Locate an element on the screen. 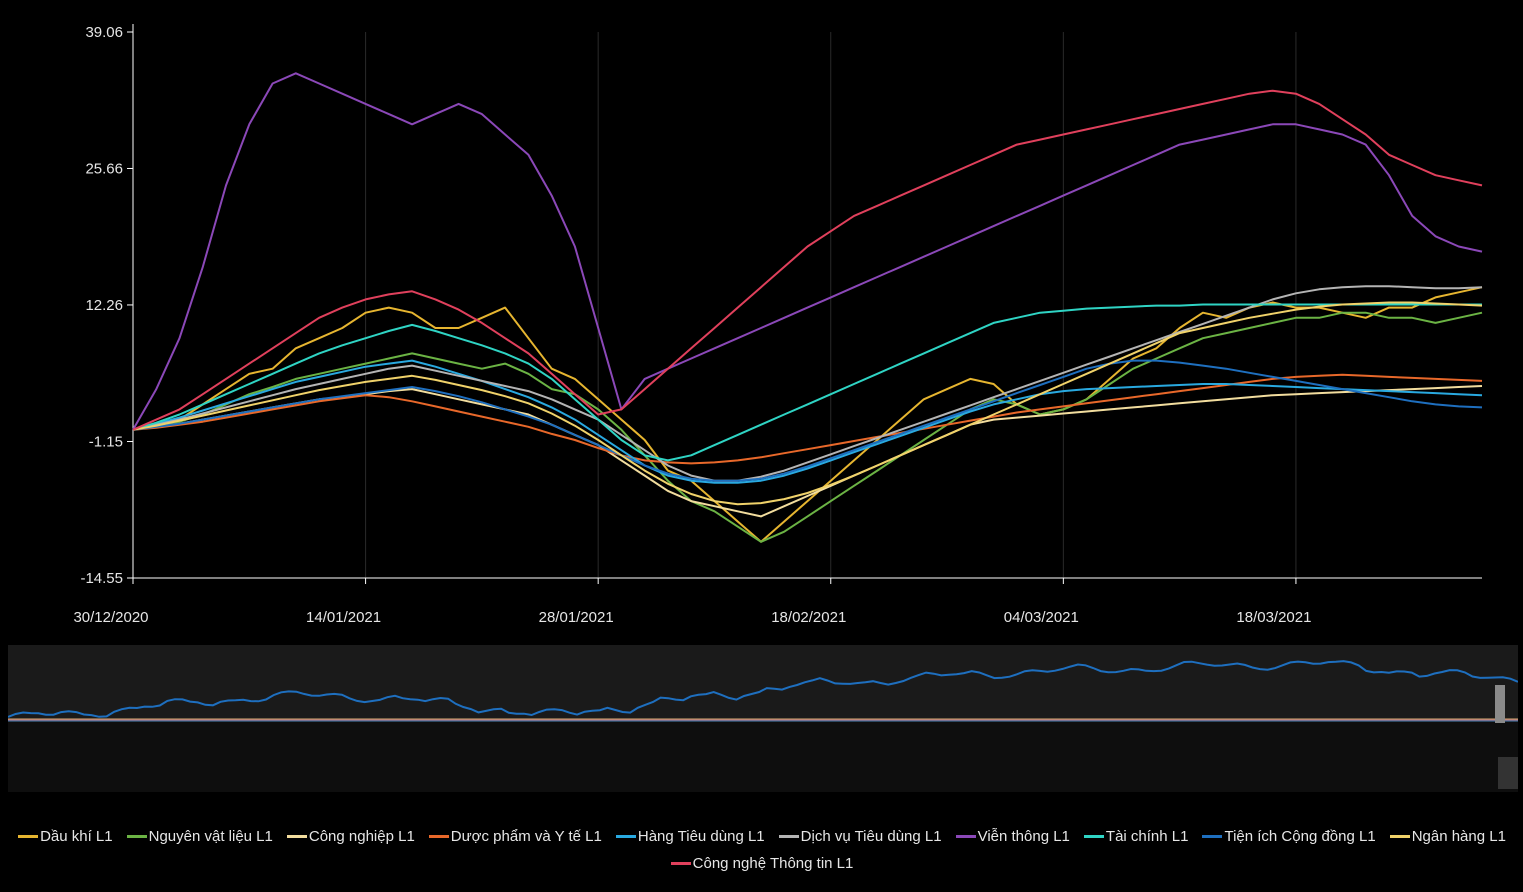 This screenshot has height=892, width=1523. legend-item: Dịch vụ Tiêu dùng L1 is located at coordinates (860, 836).